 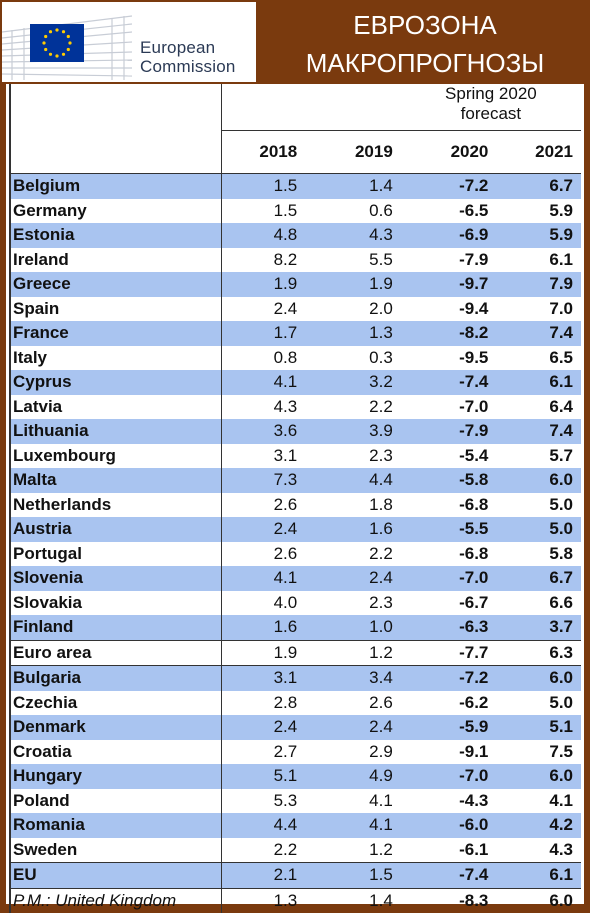 I want to click on country-name: Cyprus, so click(x=116, y=382).